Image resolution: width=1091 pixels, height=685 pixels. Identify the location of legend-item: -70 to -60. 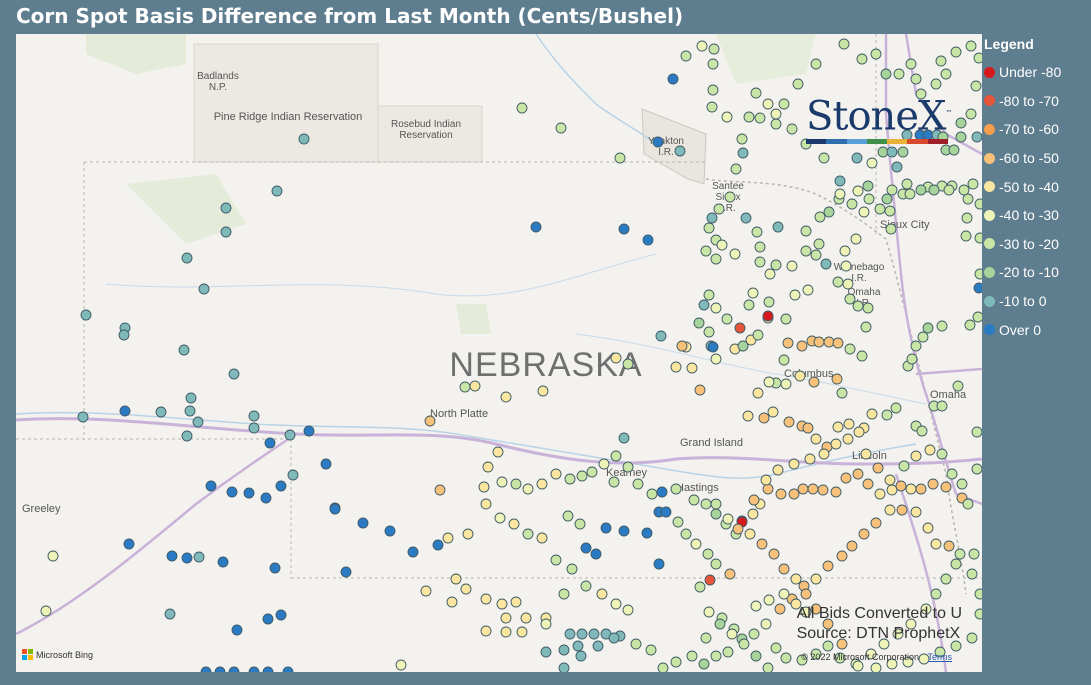
(1036, 129).